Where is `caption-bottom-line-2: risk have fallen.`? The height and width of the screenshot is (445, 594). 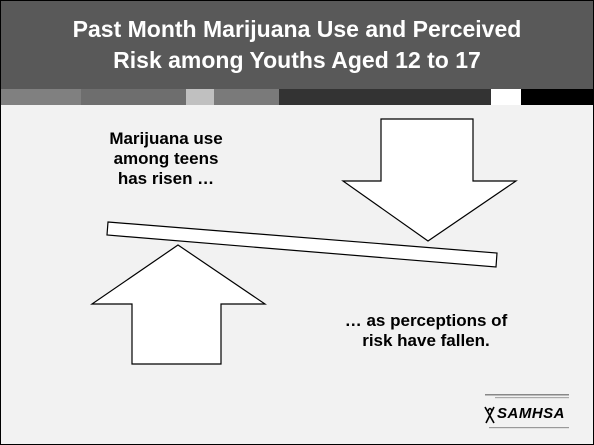
caption-bottom-line-2: risk have fallen. is located at coordinates (426, 340).